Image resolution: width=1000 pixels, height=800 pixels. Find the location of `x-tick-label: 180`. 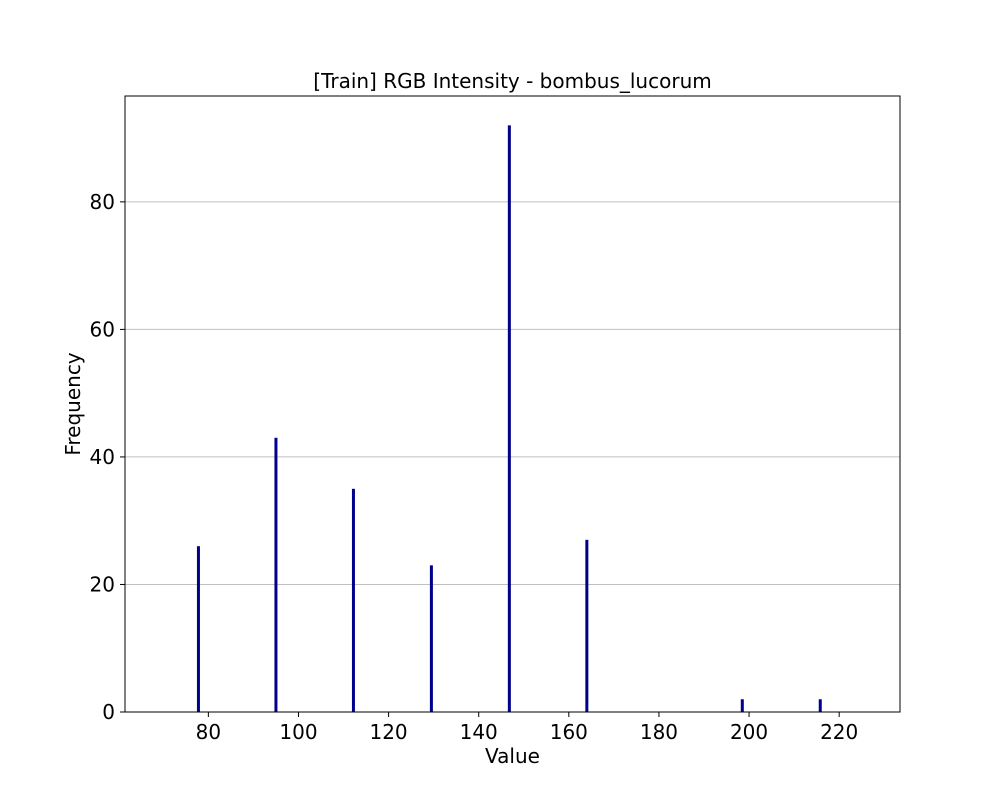

x-tick-label: 180 is located at coordinates (659, 732).